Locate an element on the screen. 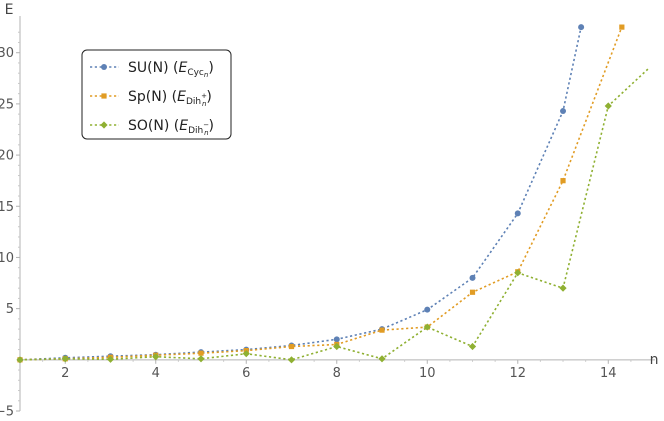  y-tick-label: −5 is located at coordinates (7, 412).